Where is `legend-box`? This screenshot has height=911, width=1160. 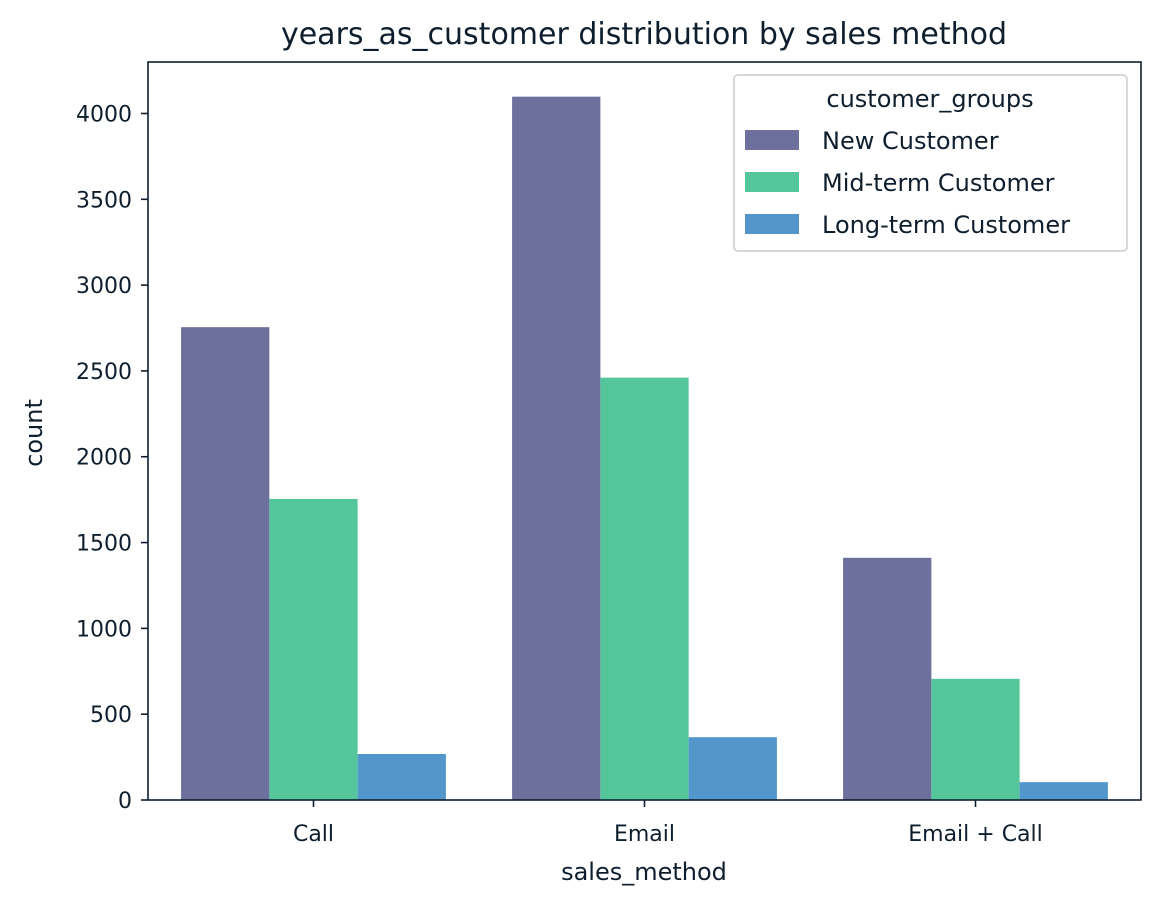 legend-box is located at coordinates (930, 163).